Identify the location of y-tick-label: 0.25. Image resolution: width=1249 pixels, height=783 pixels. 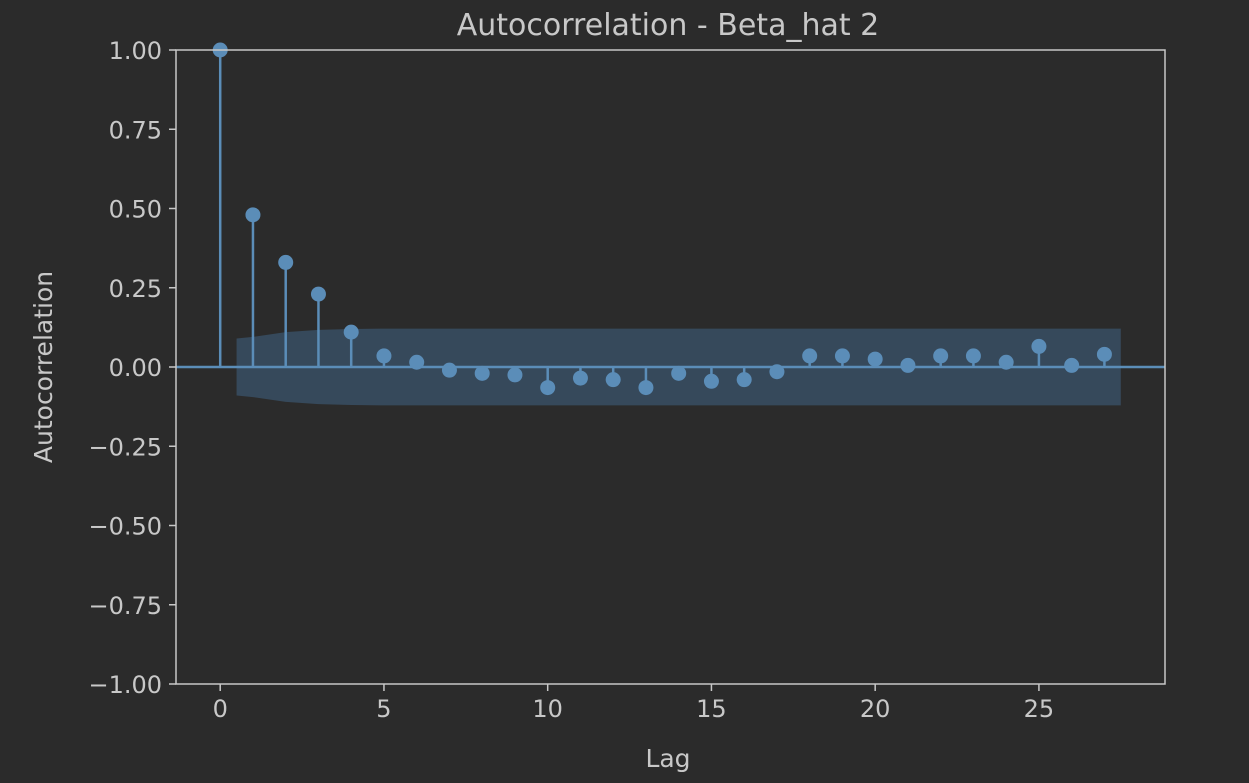
(135, 289).